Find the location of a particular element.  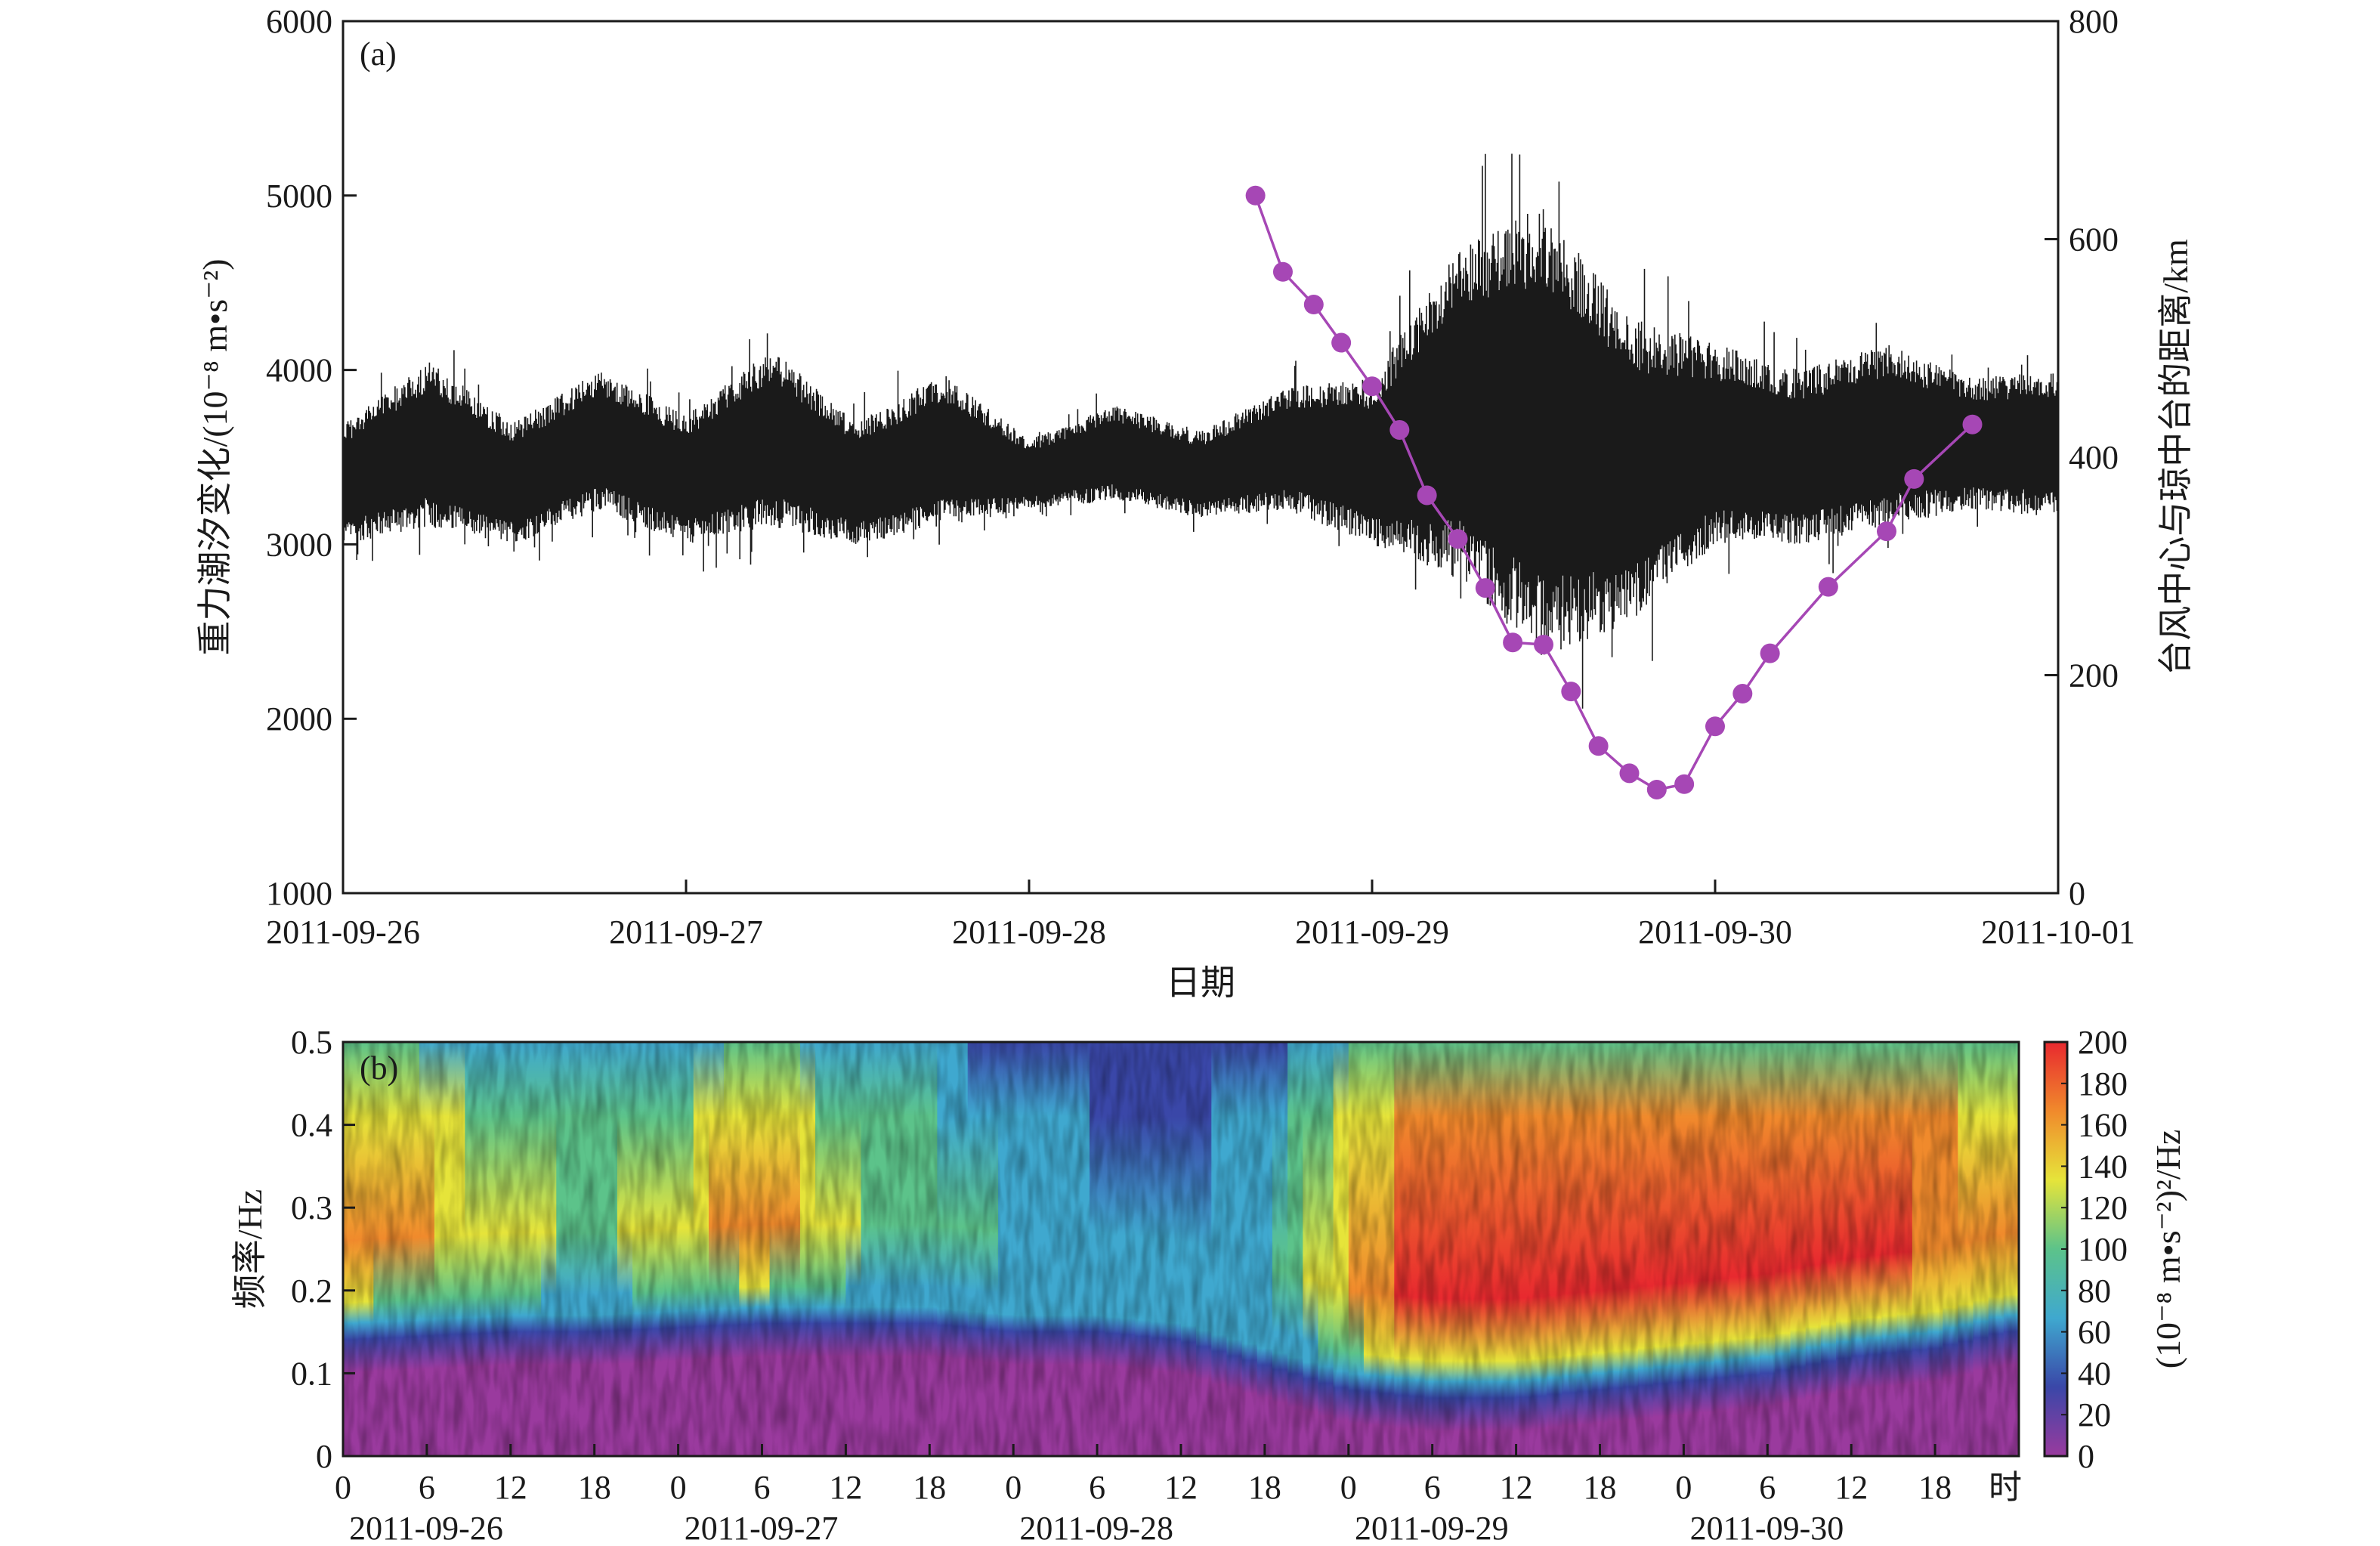

spectrogram-y-tick-label: 0.3 is located at coordinates (311, 1207).